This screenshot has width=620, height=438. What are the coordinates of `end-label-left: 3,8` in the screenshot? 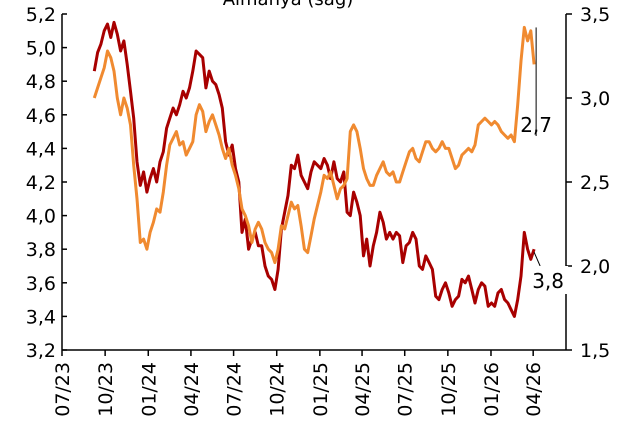 It's located at (548, 281).